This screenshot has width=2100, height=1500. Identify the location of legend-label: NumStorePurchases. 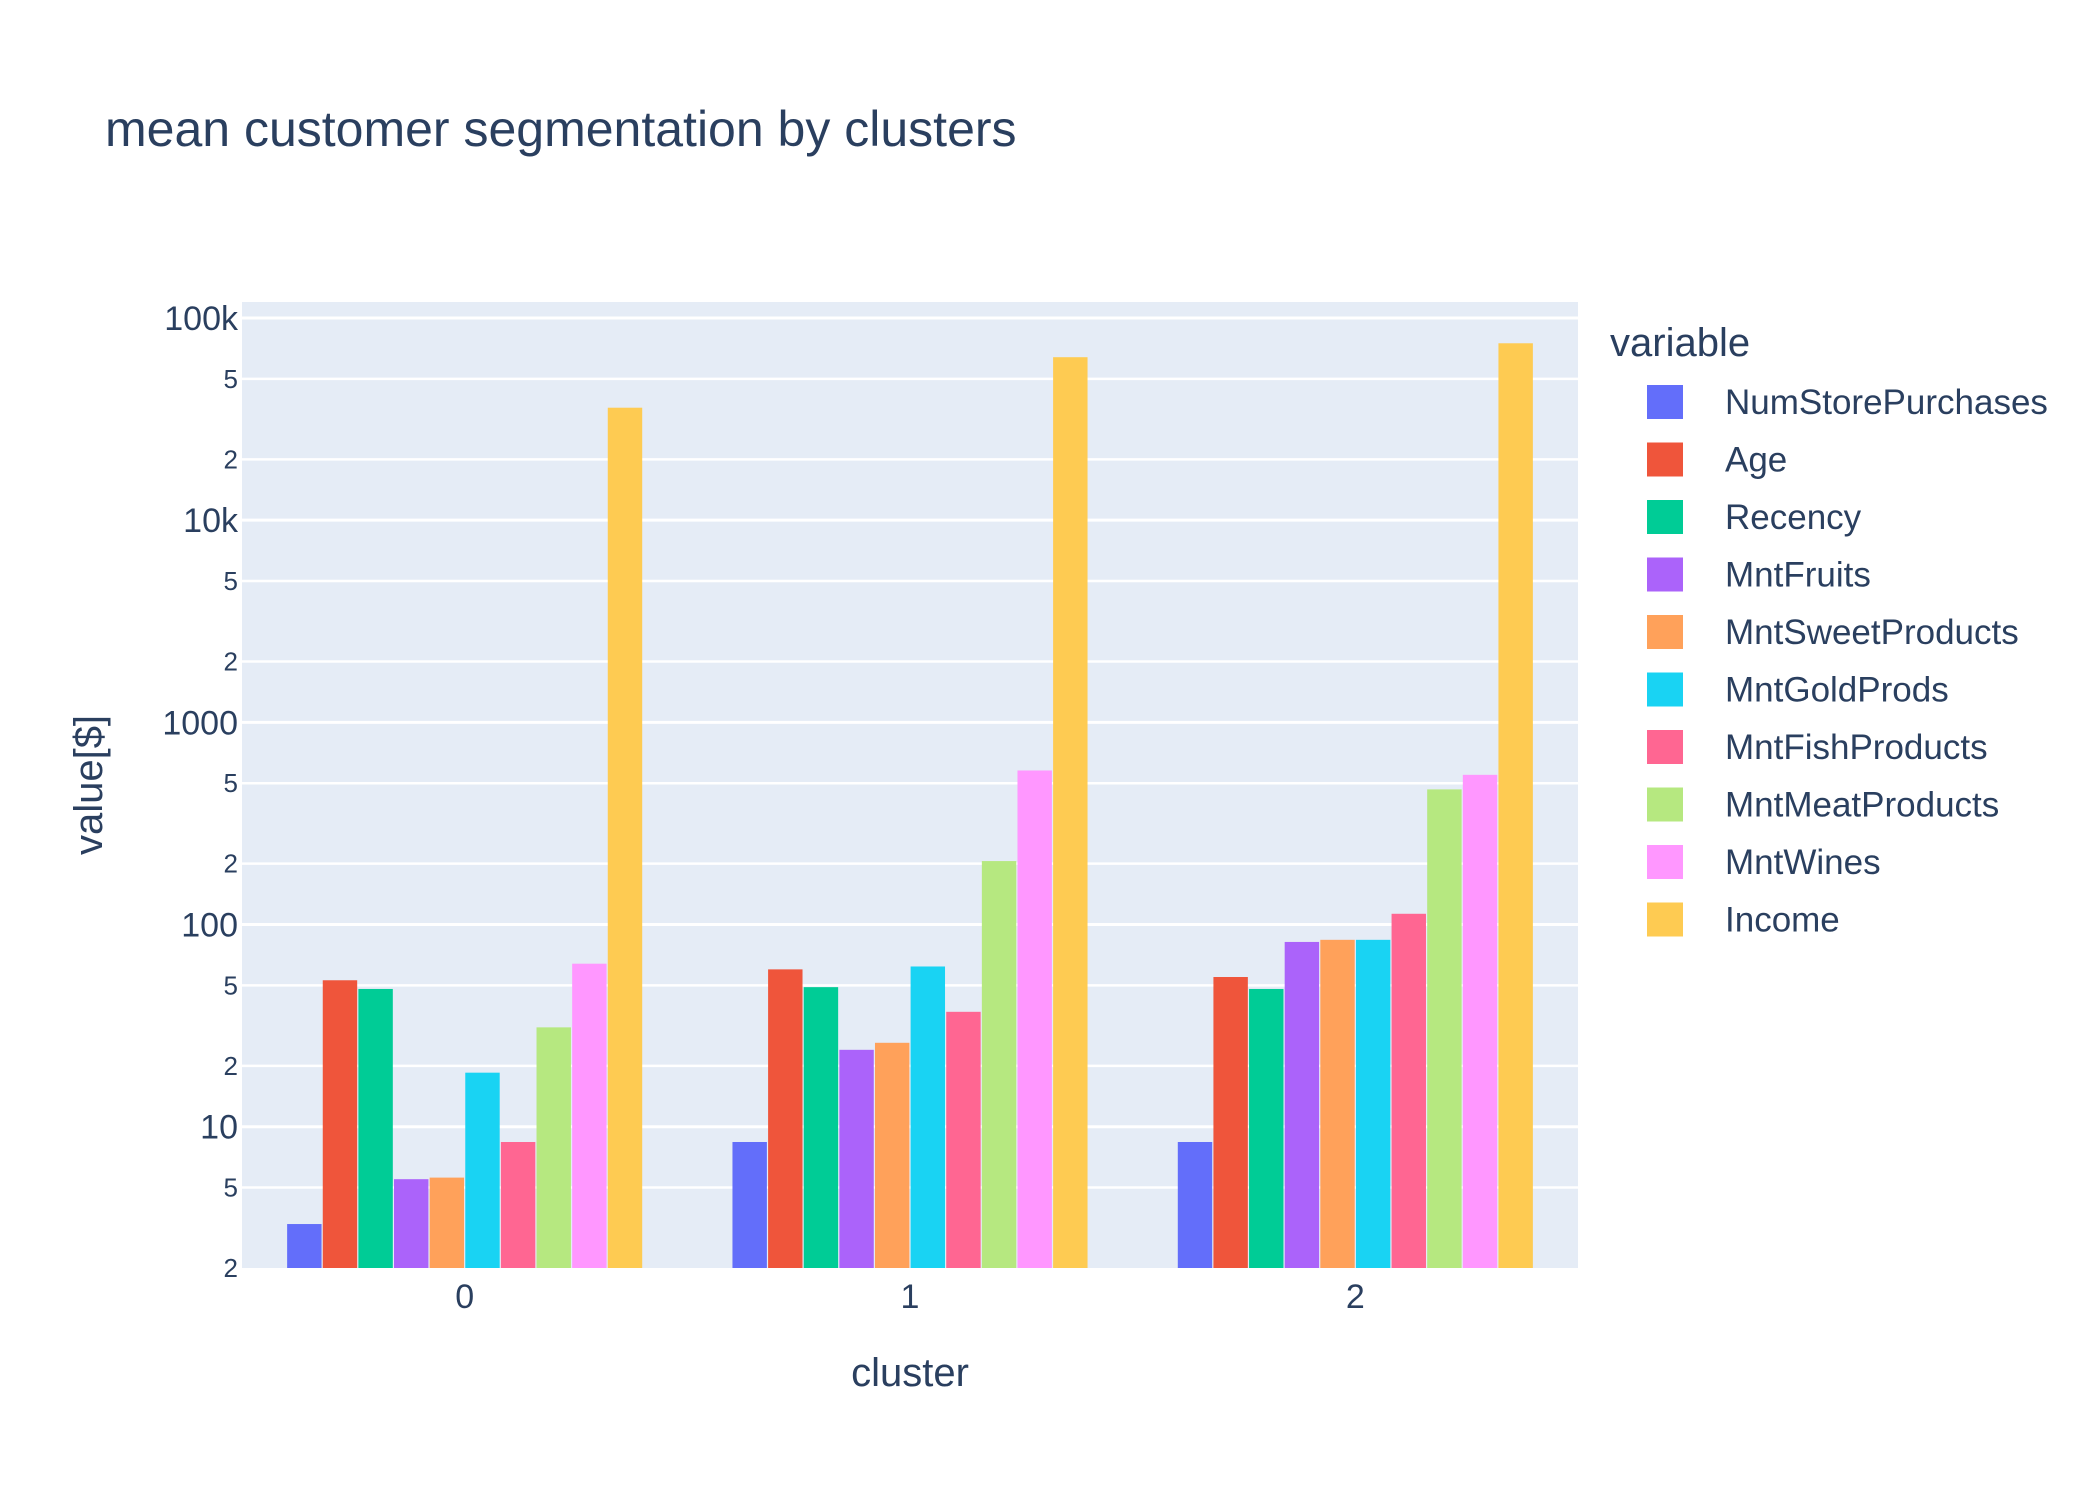
(1886, 402).